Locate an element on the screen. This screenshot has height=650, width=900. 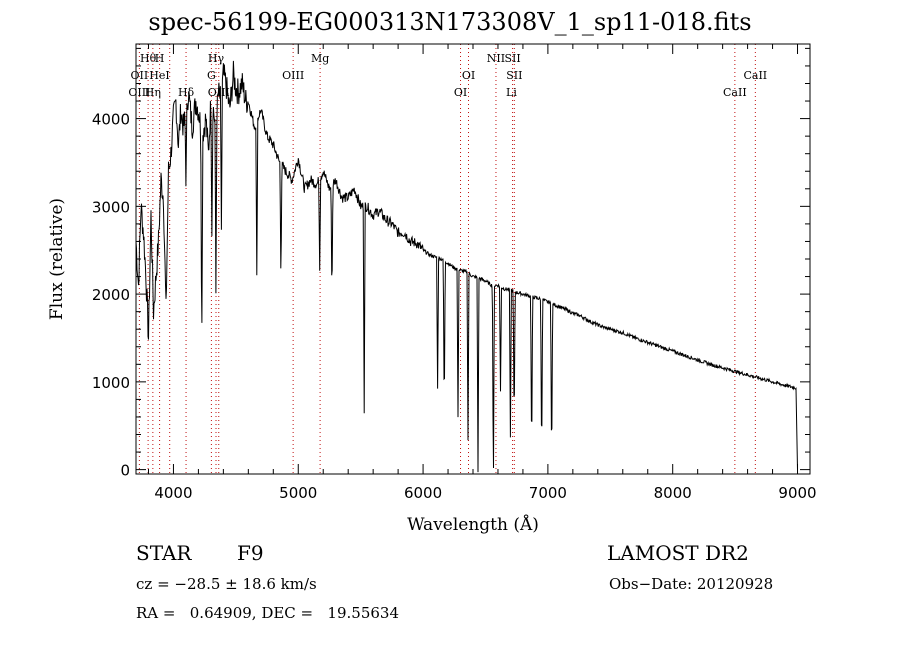
x-axis-label: Wavelength (Å) is located at coordinates (473, 524).